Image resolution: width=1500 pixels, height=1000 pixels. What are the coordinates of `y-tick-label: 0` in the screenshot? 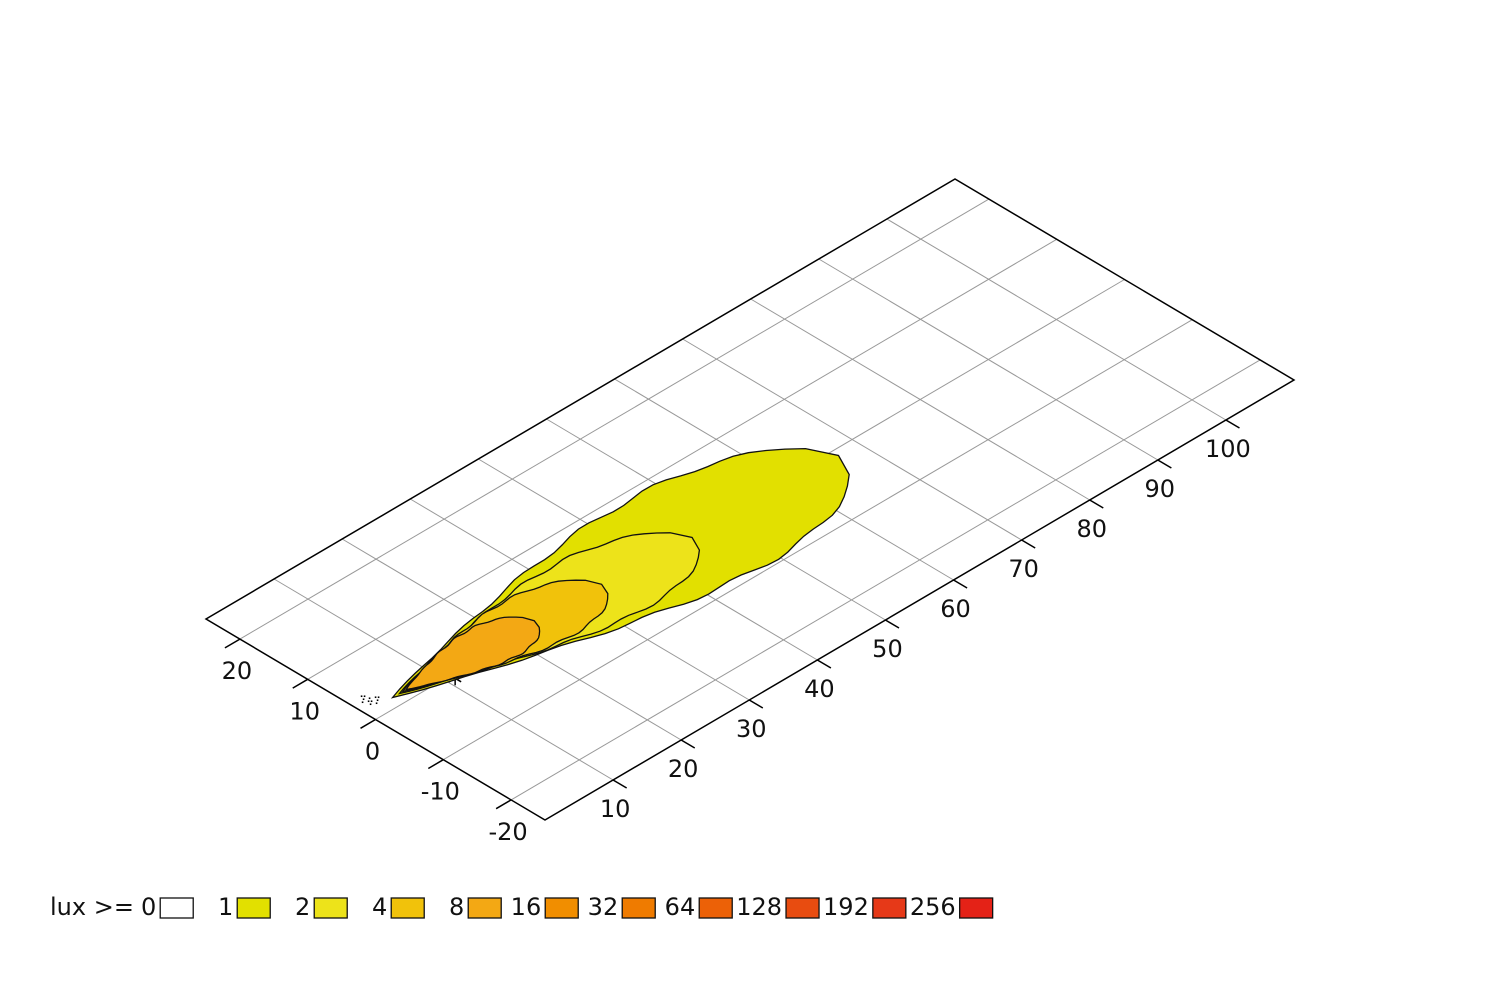 It's located at (372, 752).